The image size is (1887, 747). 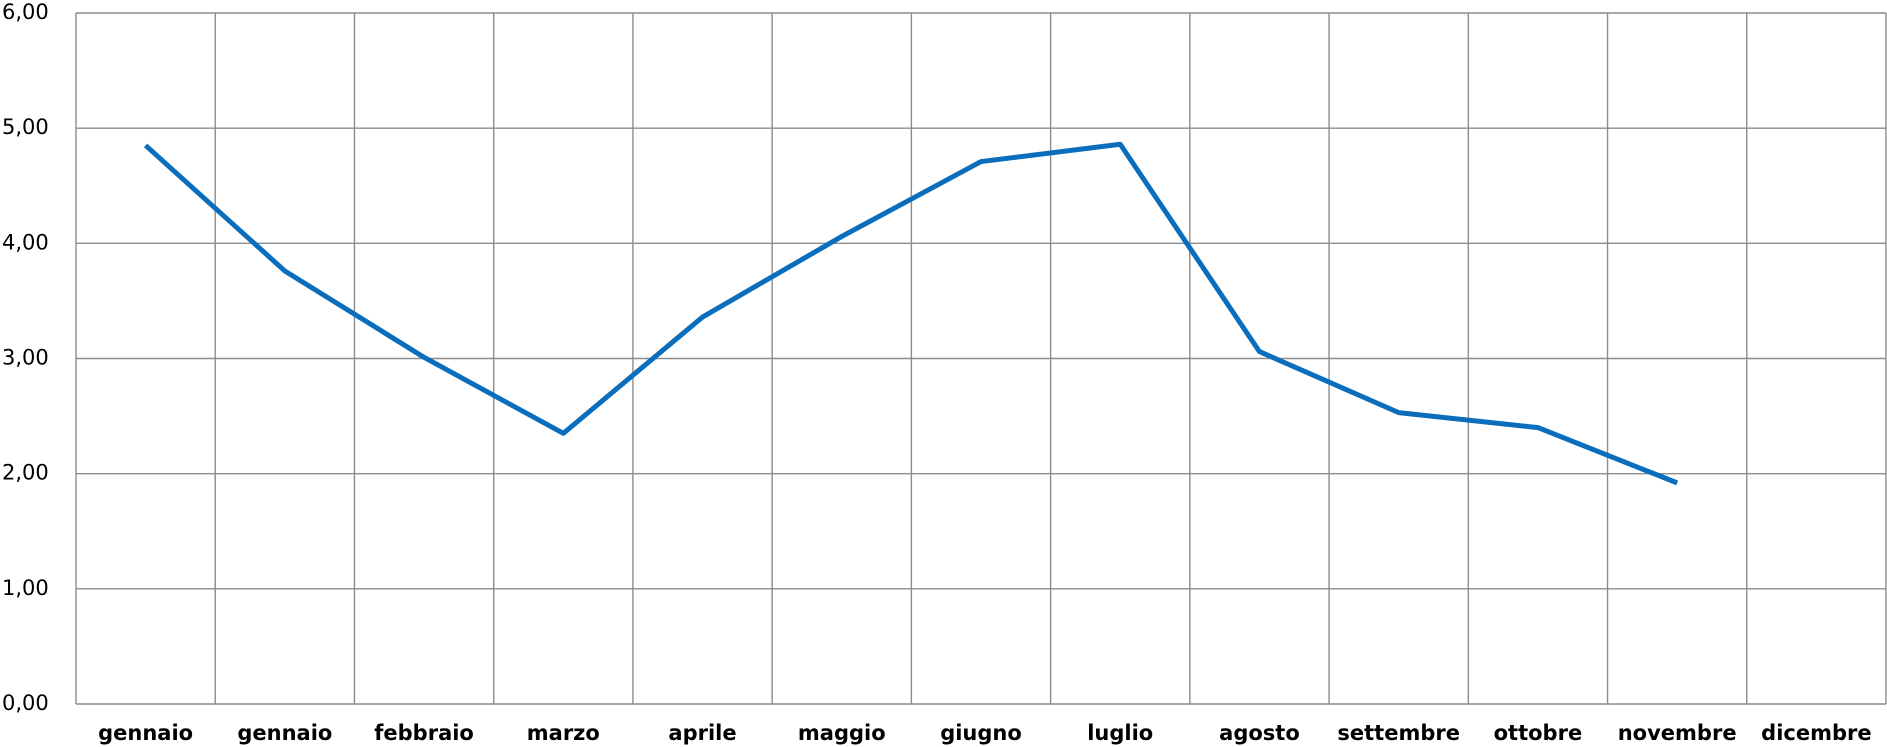 What do you see at coordinates (25, 473) in the screenshot?
I see `y-tick-label: 2,00` at bounding box center [25, 473].